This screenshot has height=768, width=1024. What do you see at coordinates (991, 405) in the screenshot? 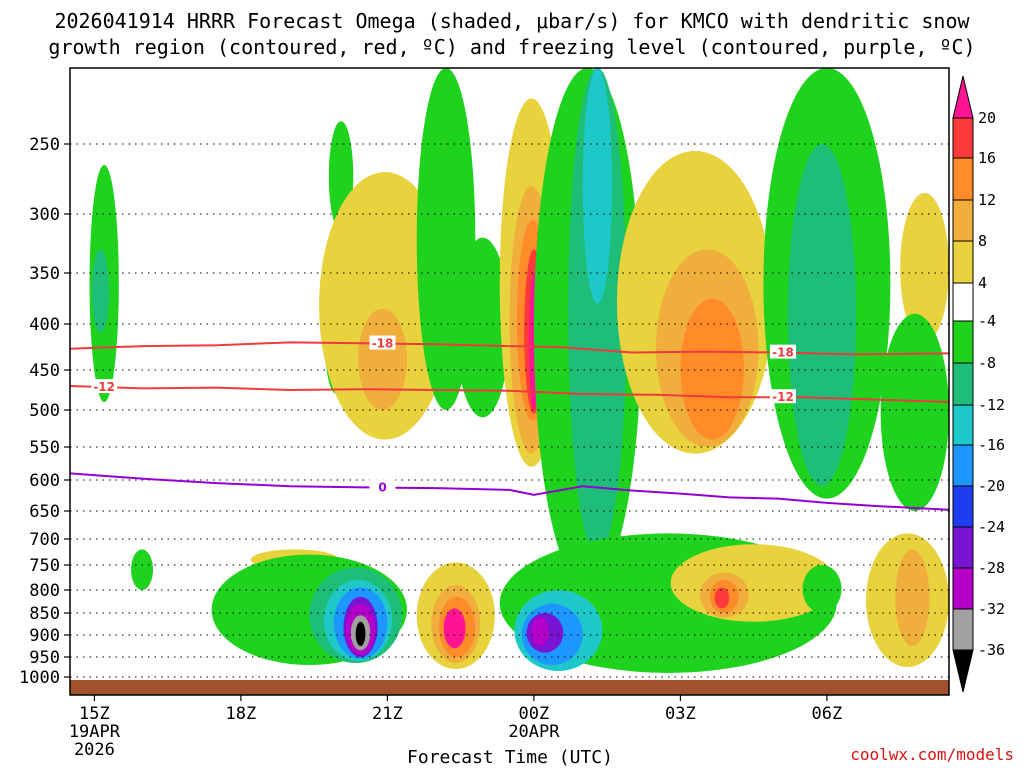
I see `colorbar-label-7: -12` at bounding box center [991, 405].